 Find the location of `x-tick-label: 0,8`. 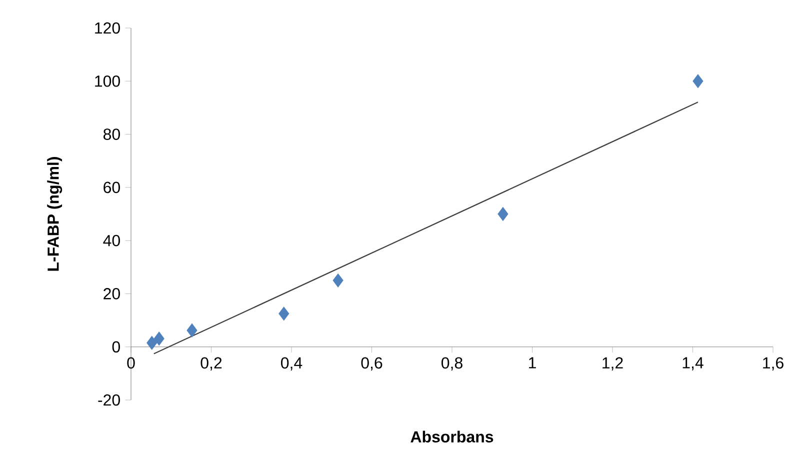

x-tick-label: 0,8 is located at coordinates (452, 363).